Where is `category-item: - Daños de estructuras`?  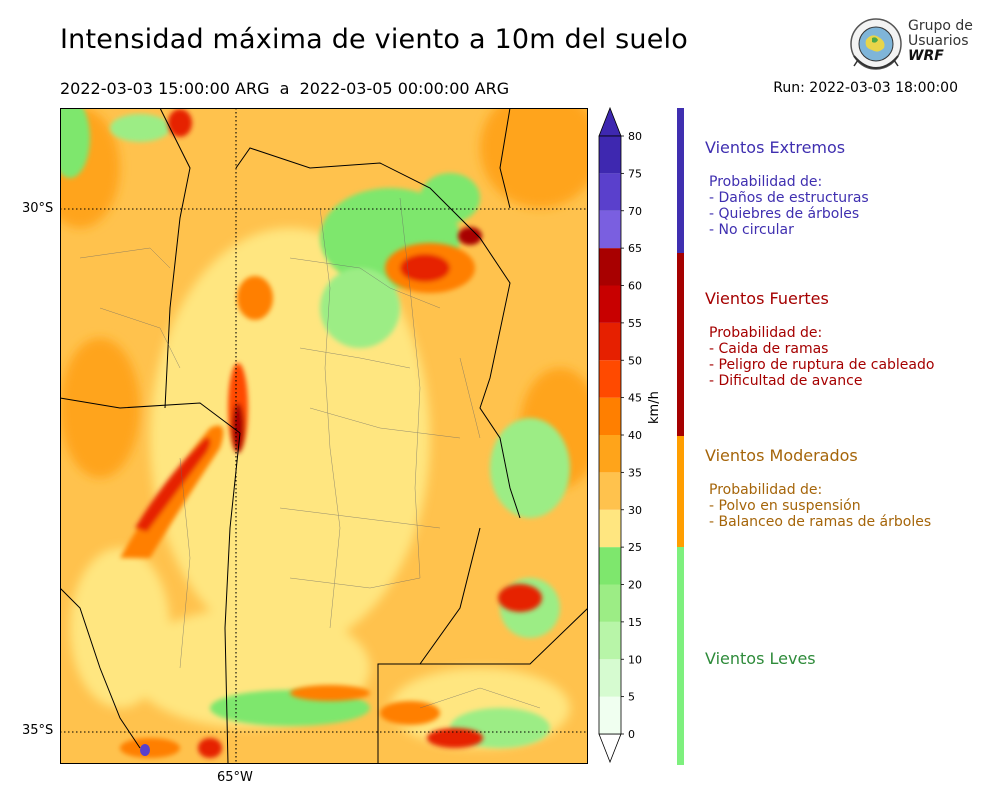 category-item: - Daños de estructuras is located at coordinates (789, 198).